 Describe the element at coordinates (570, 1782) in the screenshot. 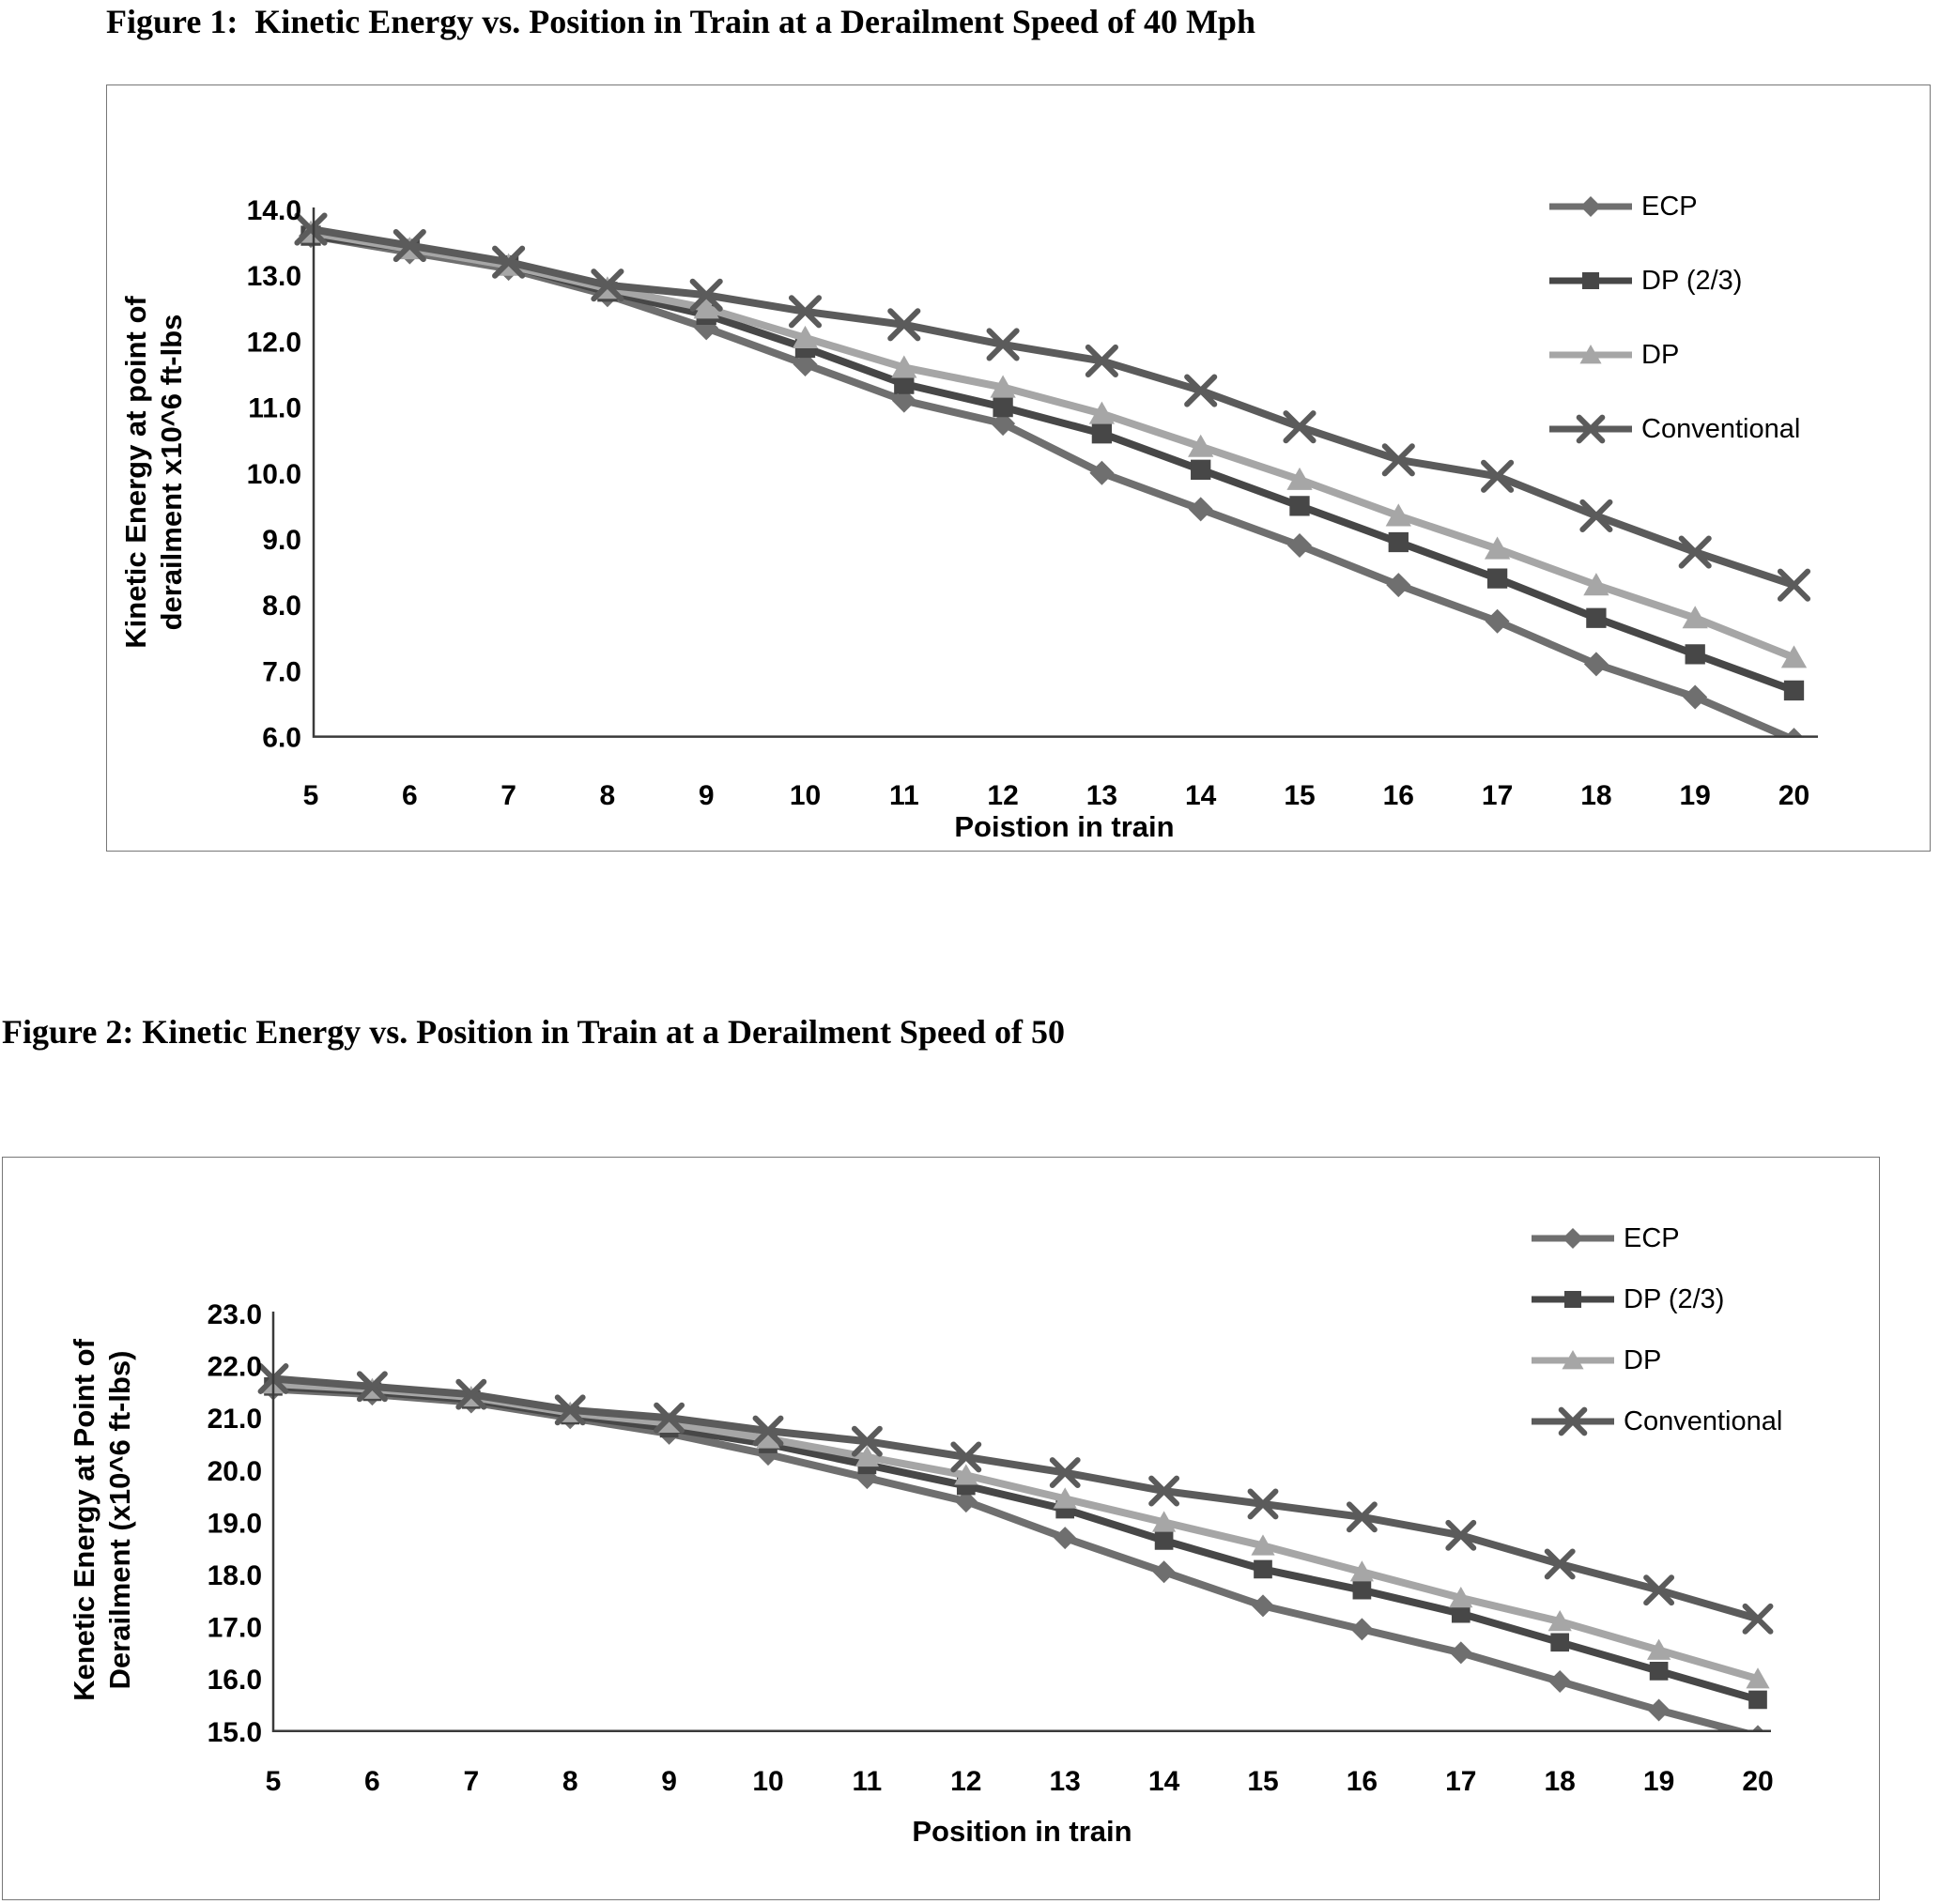

I see `x-tick-label: 8` at that location.